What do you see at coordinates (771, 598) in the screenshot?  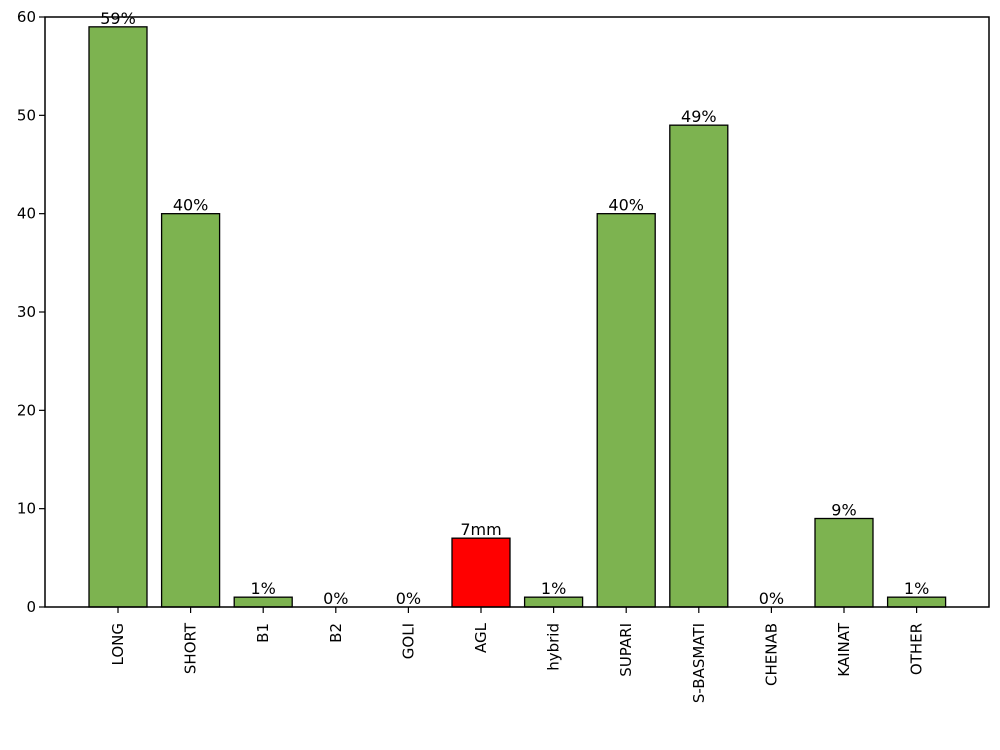 I see `data-label-chenab: 0%` at bounding box center [771, 598].